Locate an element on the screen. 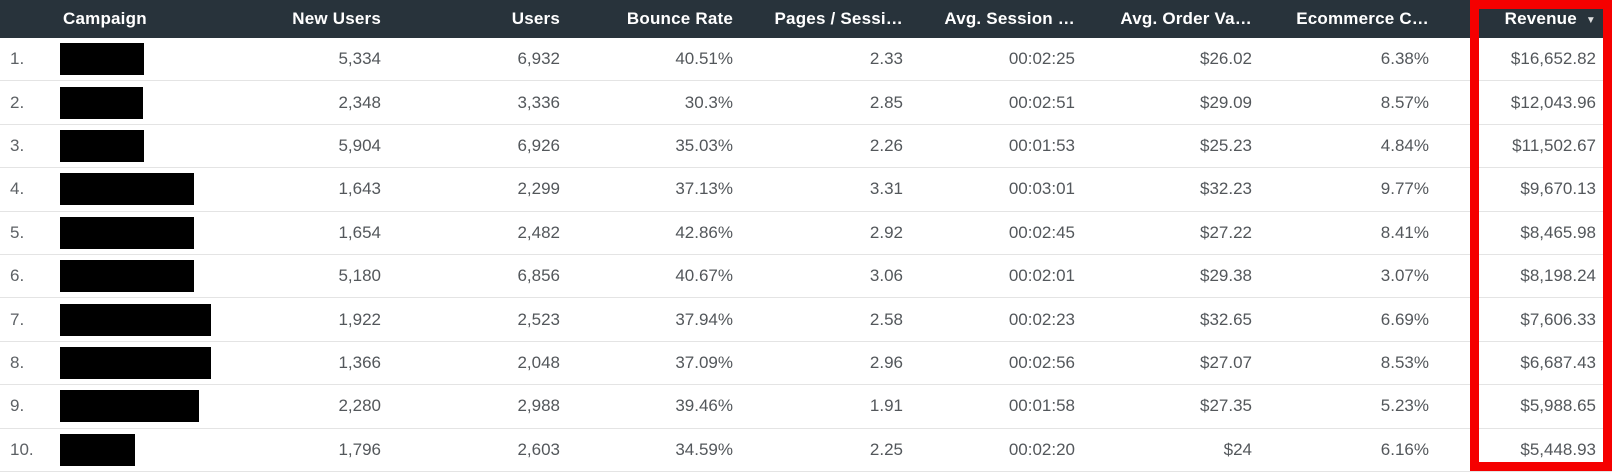  cell-avg-session-duration: 00:02:25 is located at coordinates (1041, 59).